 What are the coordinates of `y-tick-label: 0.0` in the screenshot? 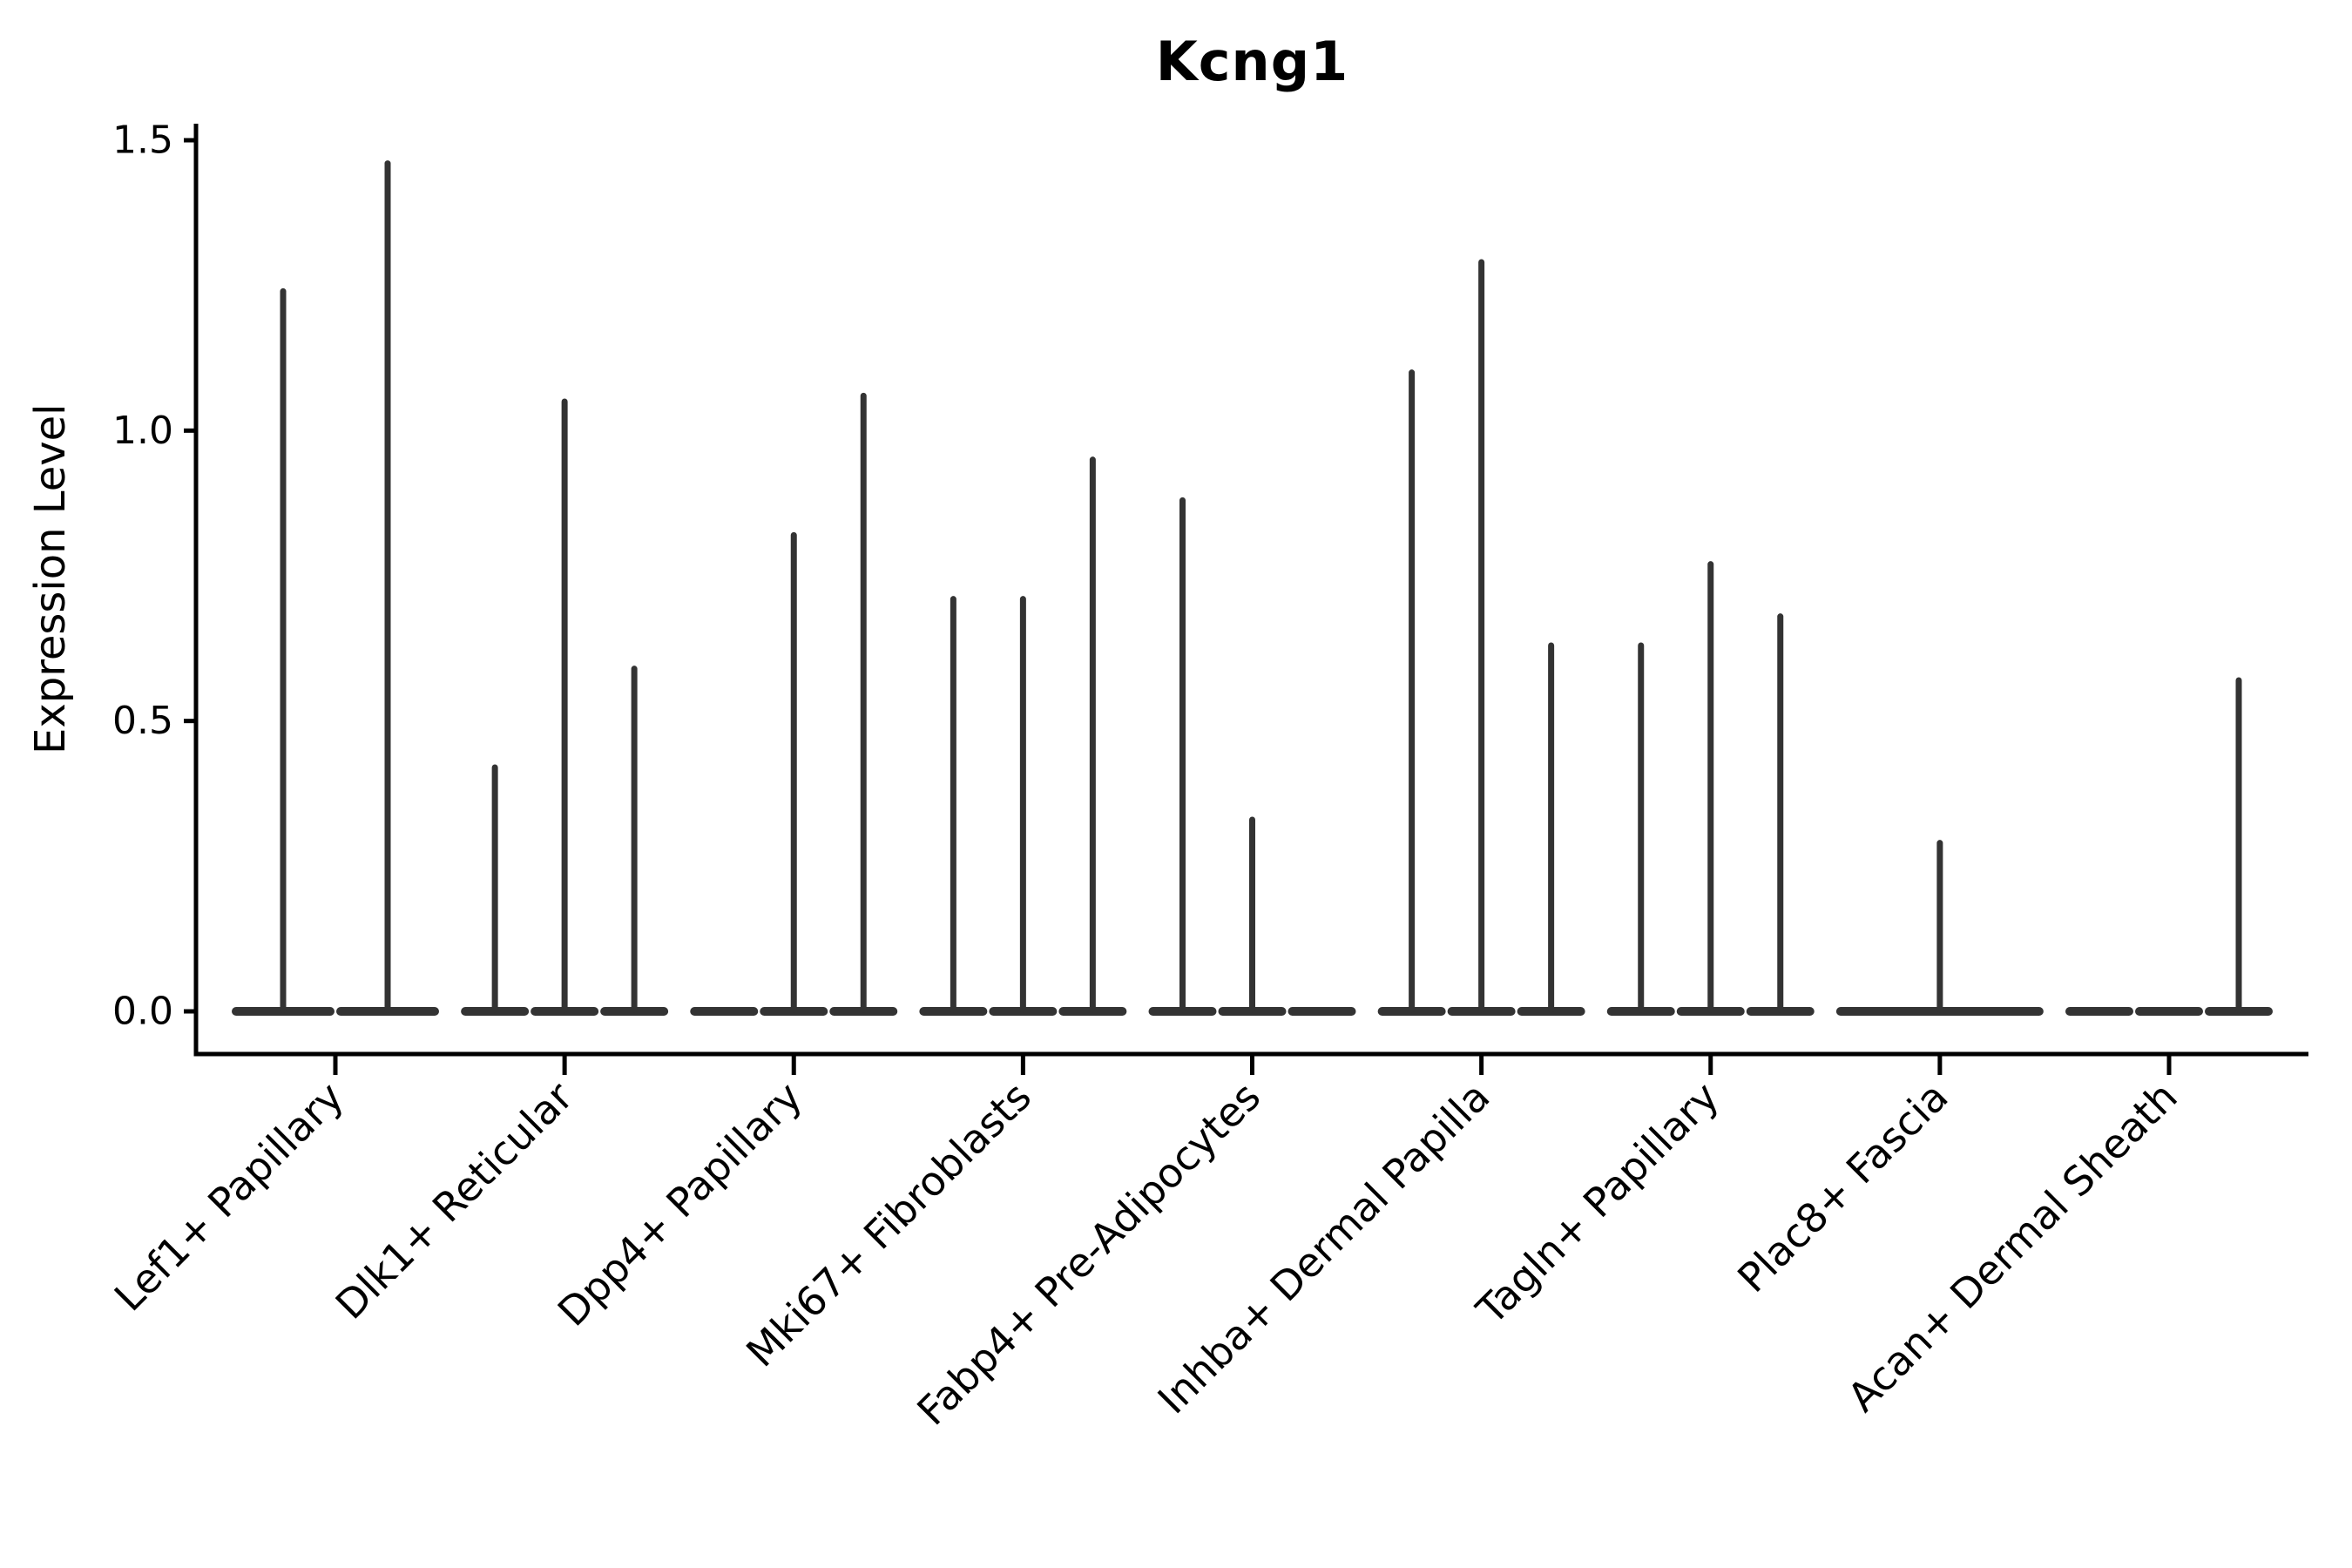 It's located at (142, 1012).